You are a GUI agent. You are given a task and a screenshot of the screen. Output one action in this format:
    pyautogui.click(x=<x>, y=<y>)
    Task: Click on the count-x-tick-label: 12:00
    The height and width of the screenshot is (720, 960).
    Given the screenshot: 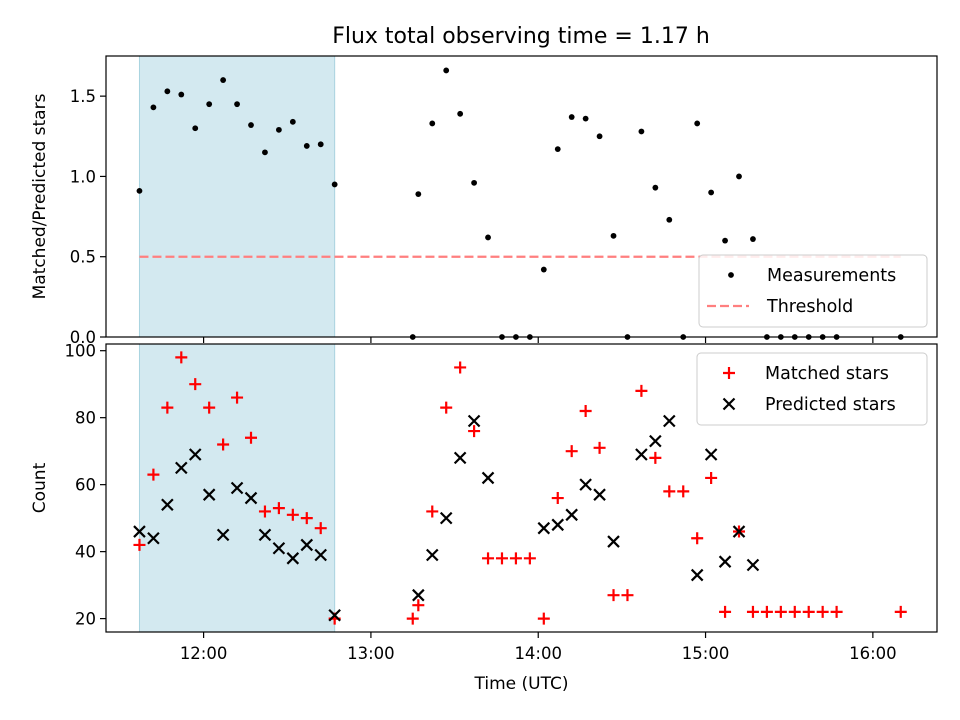 What is the action you would take?
    pyautogui.click(x=204, y=653)
    